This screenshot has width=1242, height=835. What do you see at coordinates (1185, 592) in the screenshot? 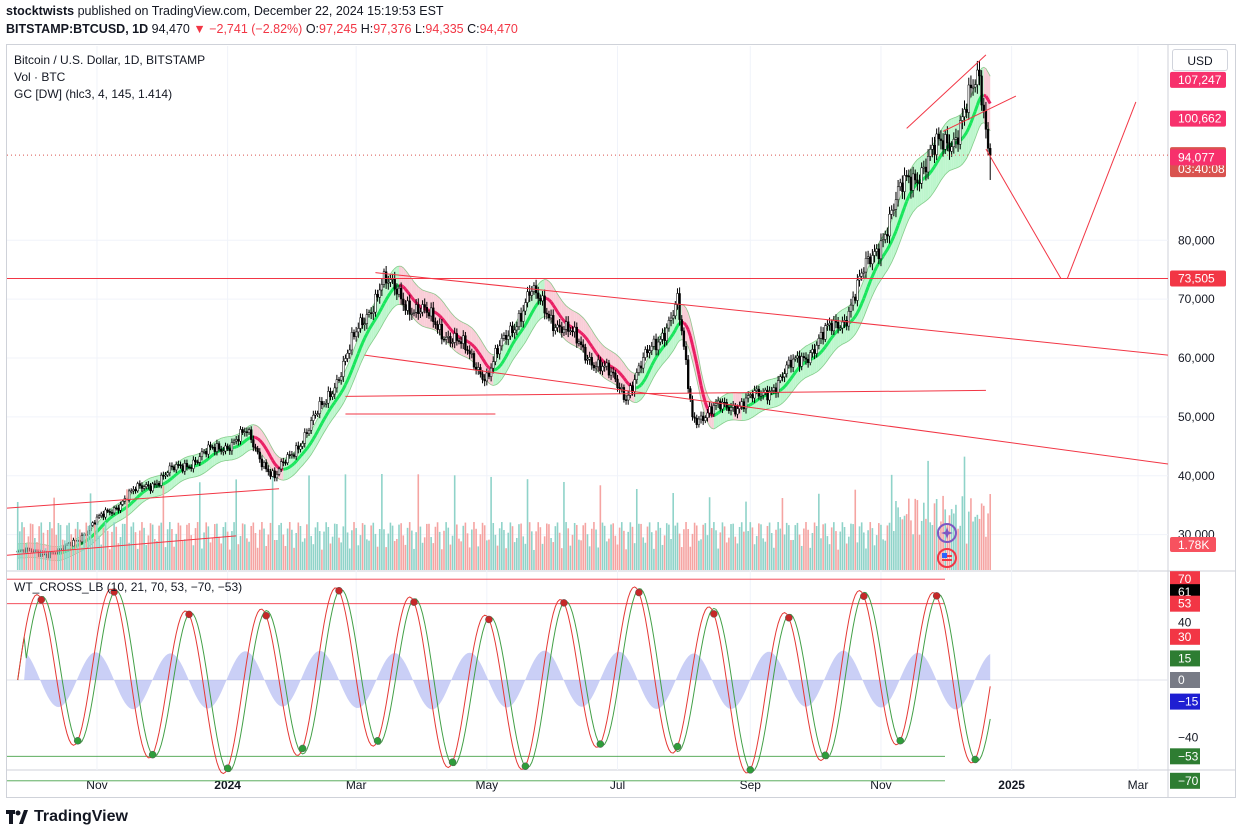
I see `osc-level-text: 61` at bounding box center [1185, 592].